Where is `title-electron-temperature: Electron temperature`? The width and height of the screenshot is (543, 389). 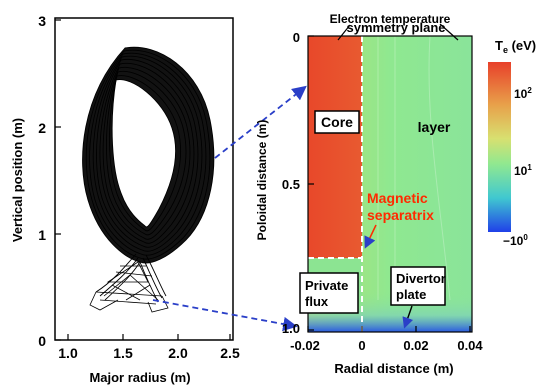
title-electron-temperature: Electron temperature is located at coordinates (390, 19).